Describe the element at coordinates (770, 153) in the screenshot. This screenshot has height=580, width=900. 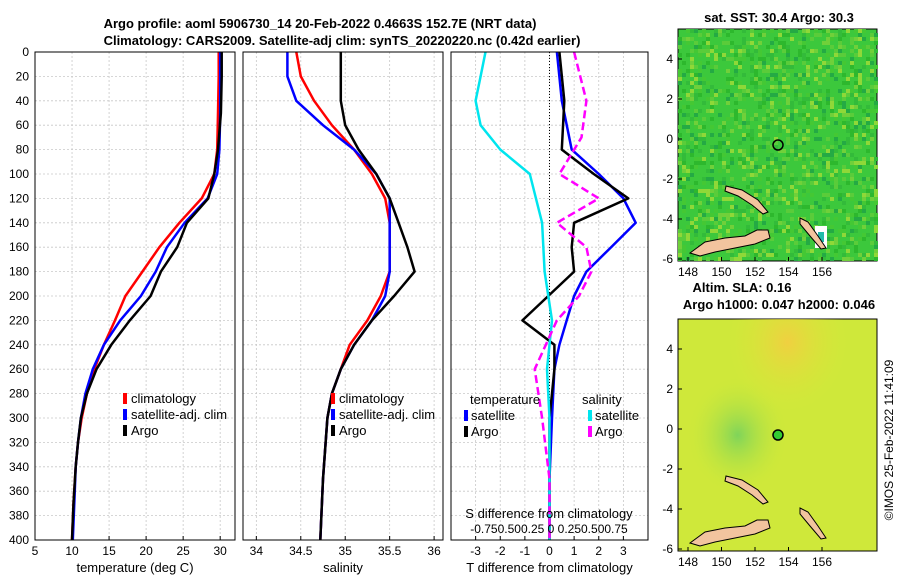
I see `sst-map: 148 150 152 154 156 4 2 0 -2 -4 -6` at that location.